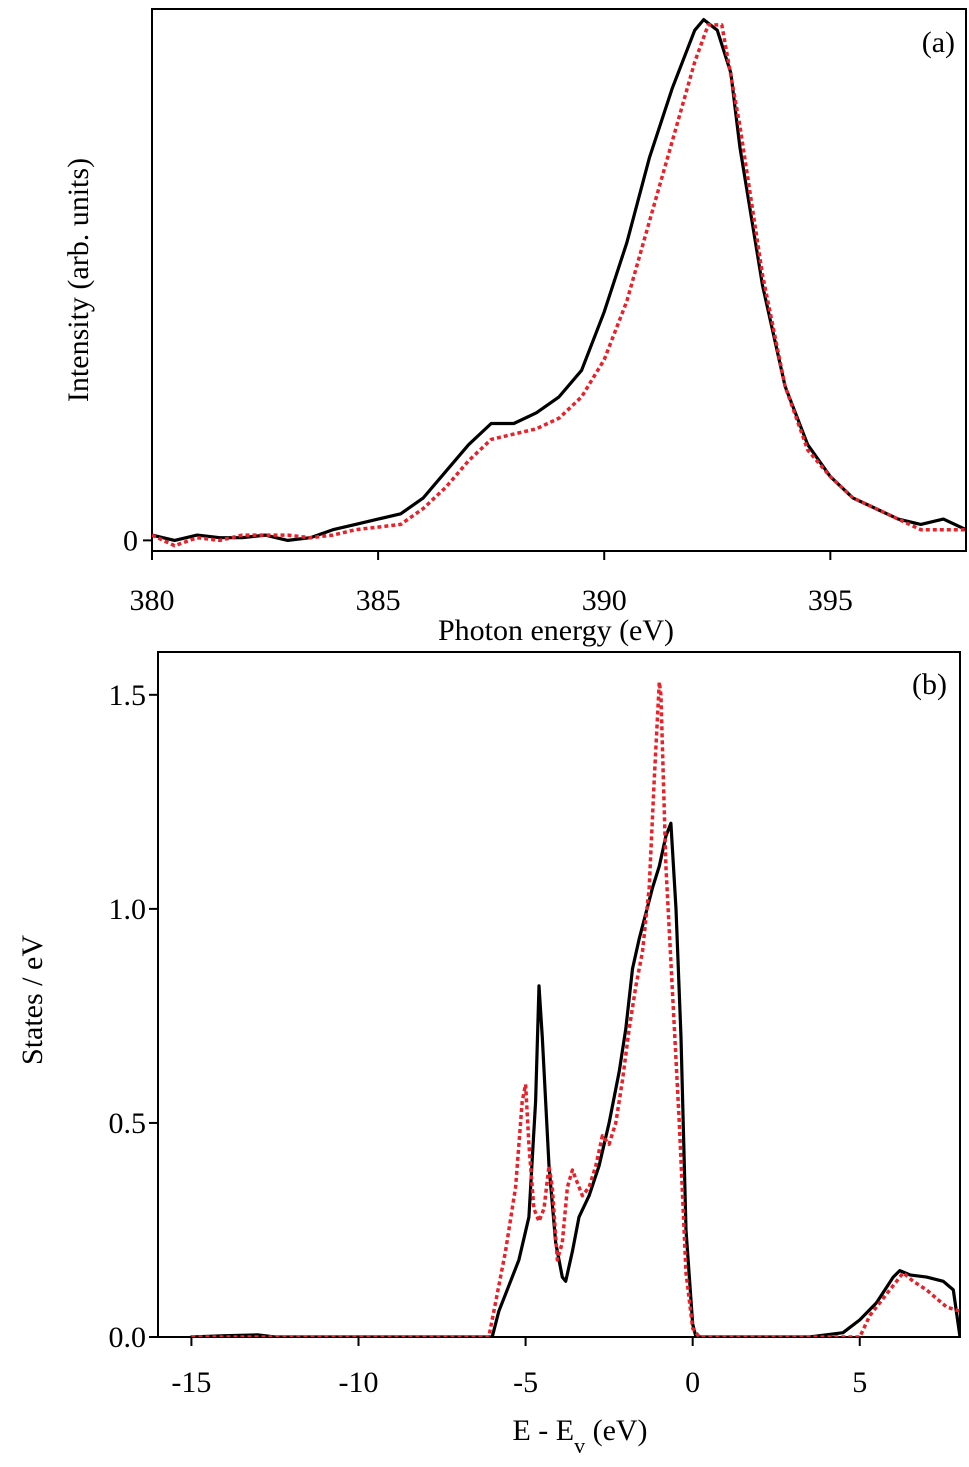 This screenshot has width=969, height=1467. I want to click on panel-a-x-axis-label: Photon energy (eV), so click(556, 630).